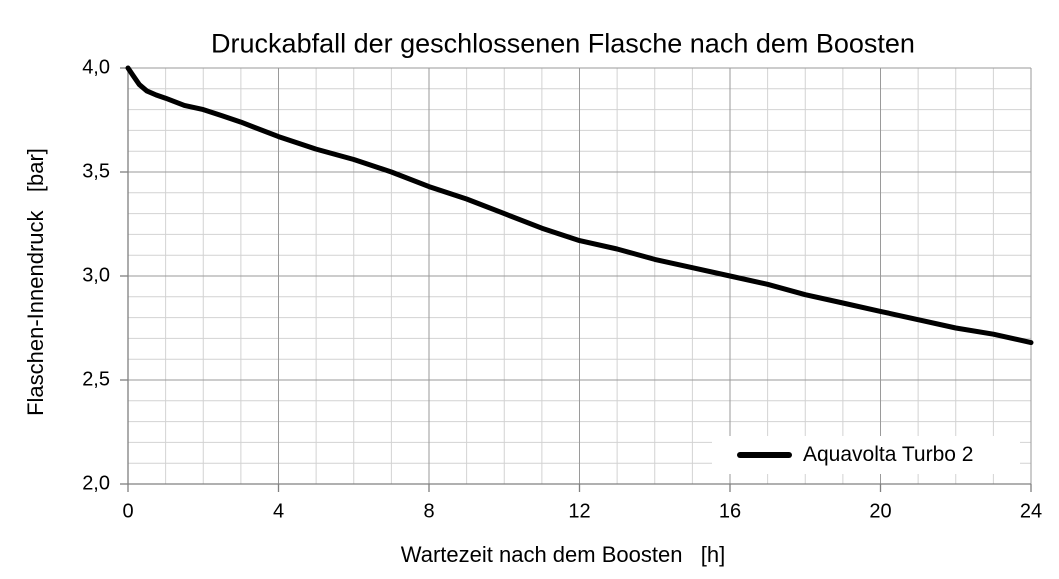 The image size is (1059, 579). Describe the element at coordinates (128, 511) in the screenshot. I see `x-tick-label: 0` at that location.